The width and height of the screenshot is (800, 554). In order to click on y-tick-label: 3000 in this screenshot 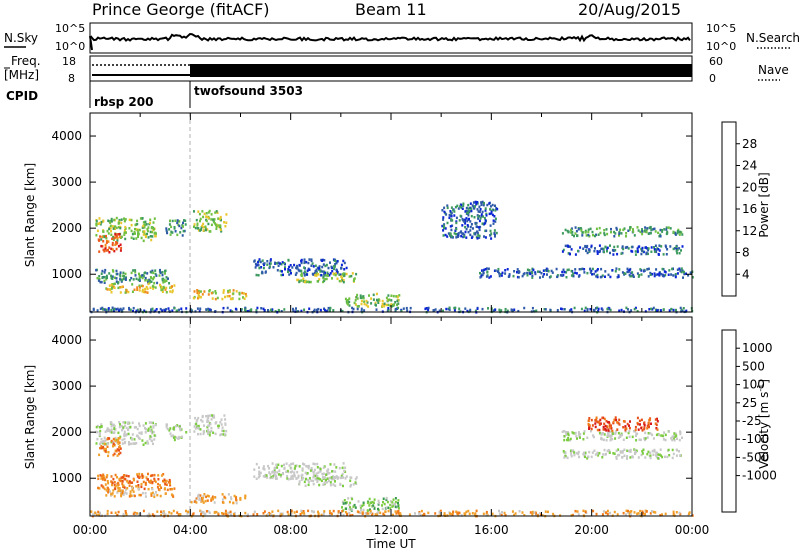, I will do `click(66, 386)`.